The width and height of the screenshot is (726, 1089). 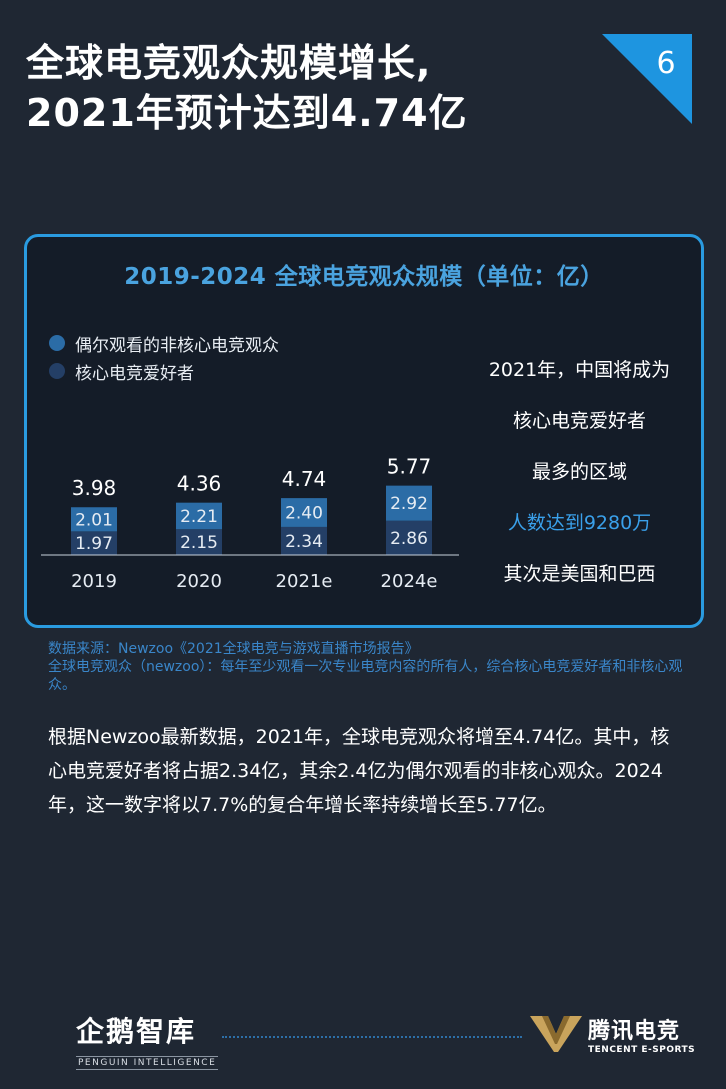 I want to click on bar-core-2021e, so click(x=304, y=540).